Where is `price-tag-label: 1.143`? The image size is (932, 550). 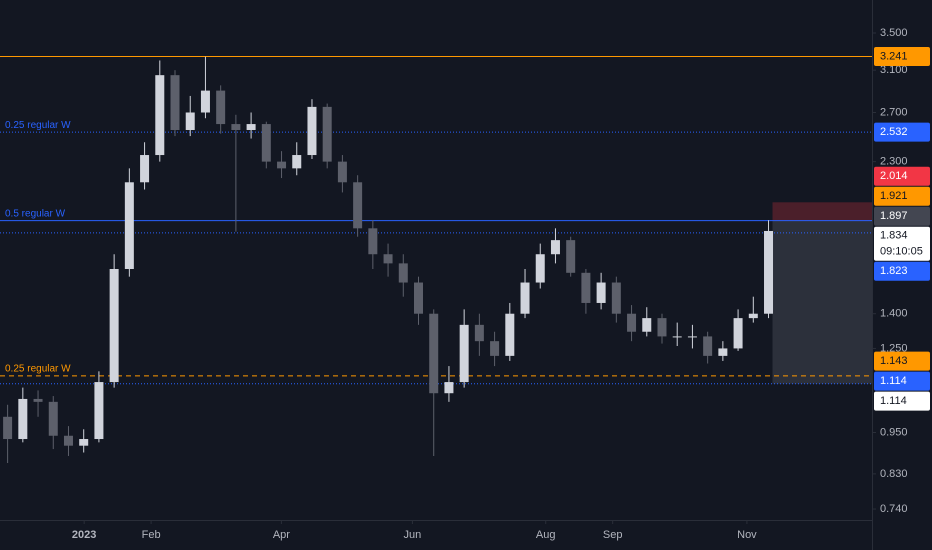
price-tag-label: 1.143 is located at coordinates (894, 361).